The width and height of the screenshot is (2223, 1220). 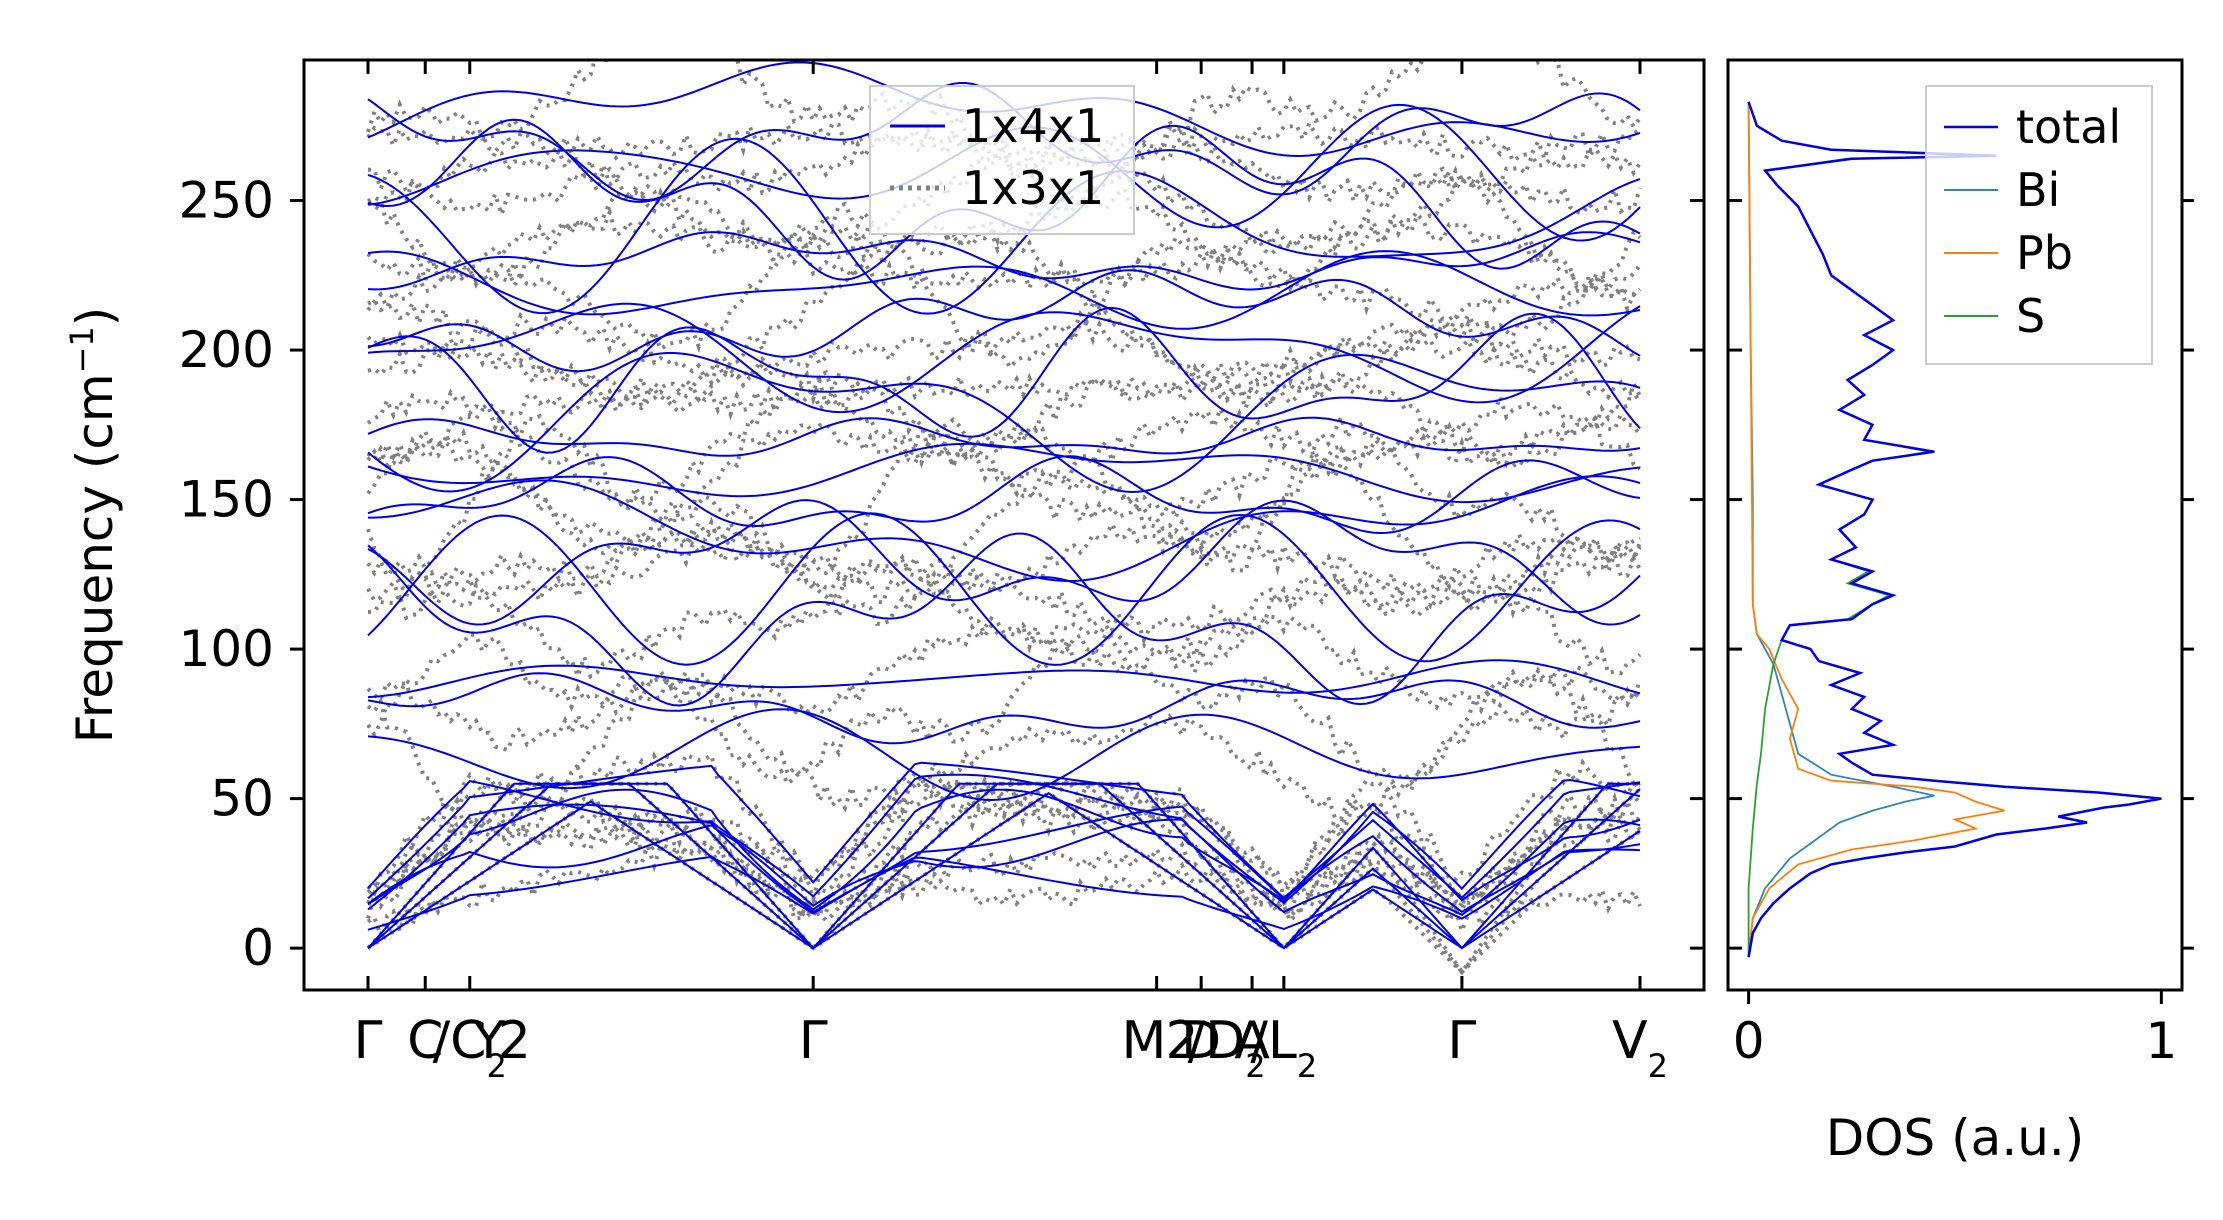 I want to click on y-tick-label: 100, so click(x=226, y=649).